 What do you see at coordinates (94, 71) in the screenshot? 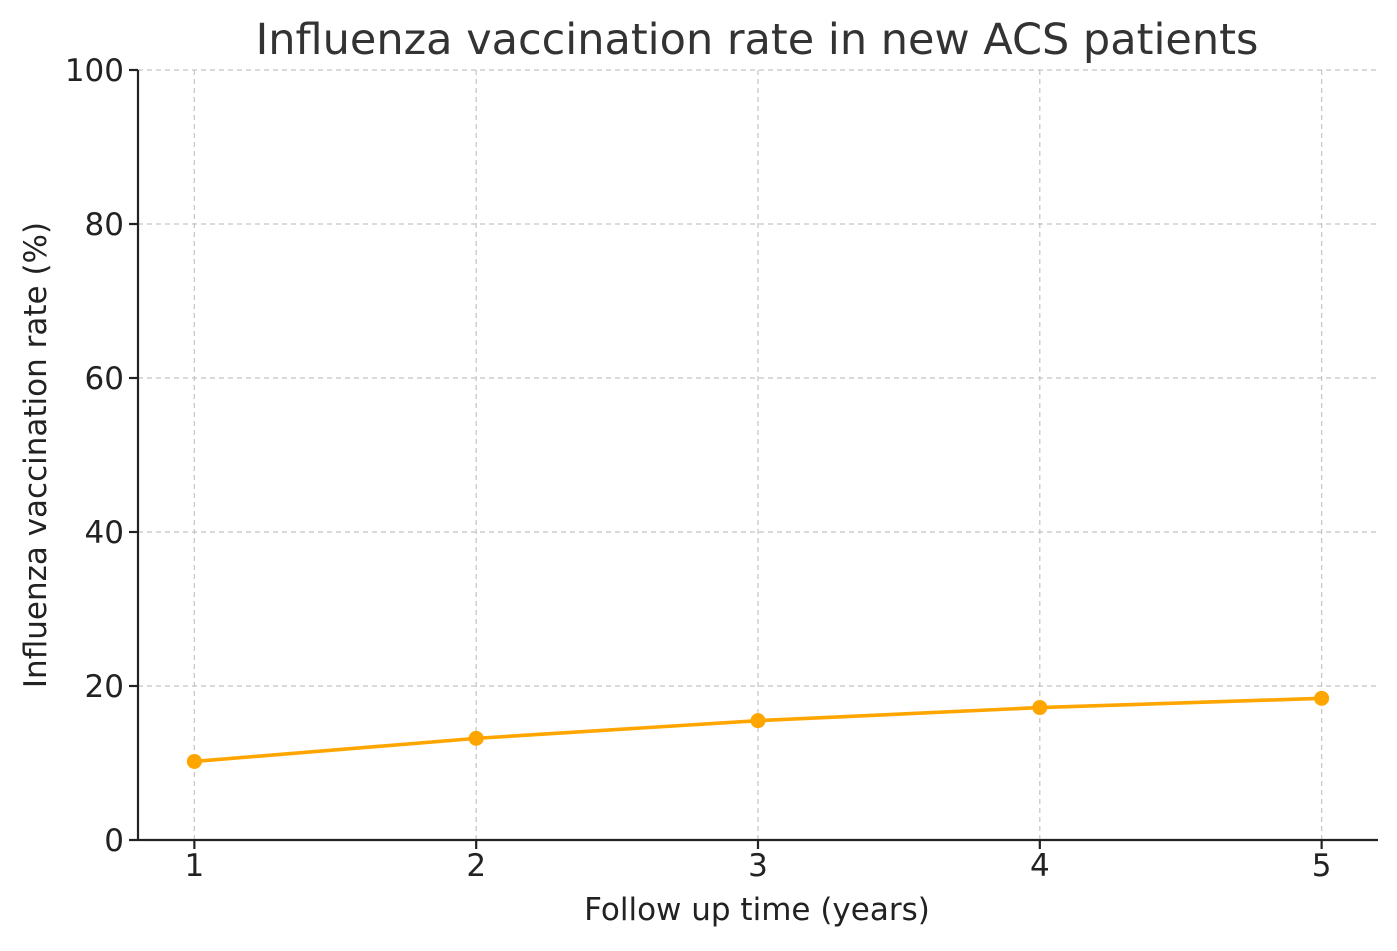
I see `y-tick-label: 100` at bounding box center [94, 71].